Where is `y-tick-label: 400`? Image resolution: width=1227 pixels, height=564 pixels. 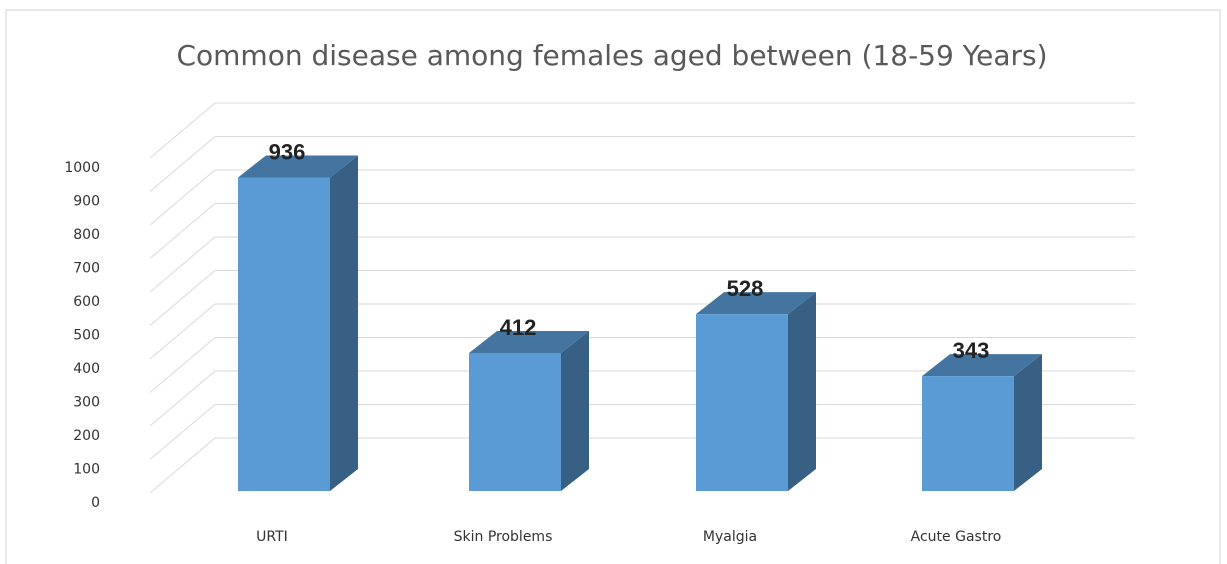
y-tick-label: 400 is located at coordinates (86, 369).